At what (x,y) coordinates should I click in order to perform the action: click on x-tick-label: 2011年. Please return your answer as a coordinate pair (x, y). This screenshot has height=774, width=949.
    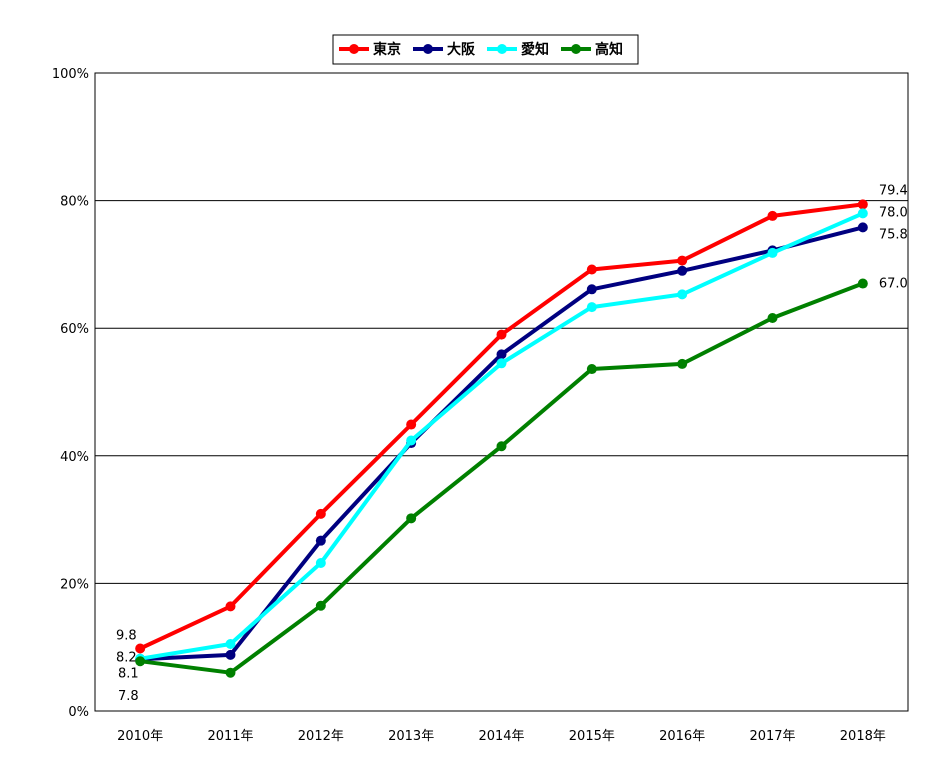
    Looking at the image, I should click on (230, 736).